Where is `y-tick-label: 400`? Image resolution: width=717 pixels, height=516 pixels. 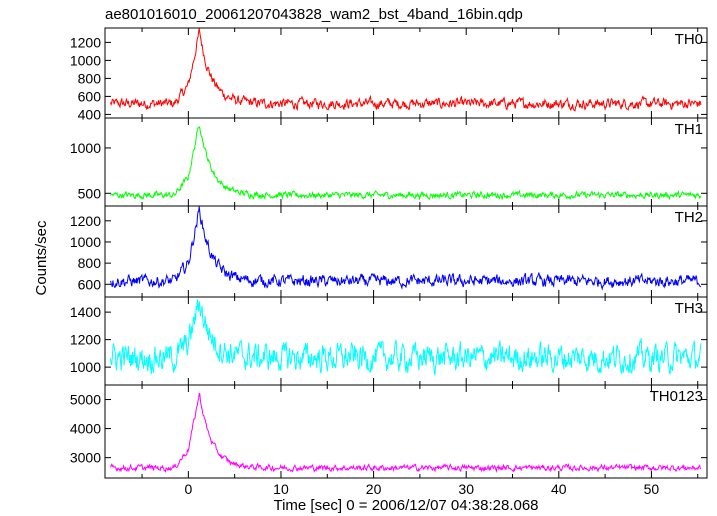 y-tick-label: 400 is located at coordinates (90, 114).